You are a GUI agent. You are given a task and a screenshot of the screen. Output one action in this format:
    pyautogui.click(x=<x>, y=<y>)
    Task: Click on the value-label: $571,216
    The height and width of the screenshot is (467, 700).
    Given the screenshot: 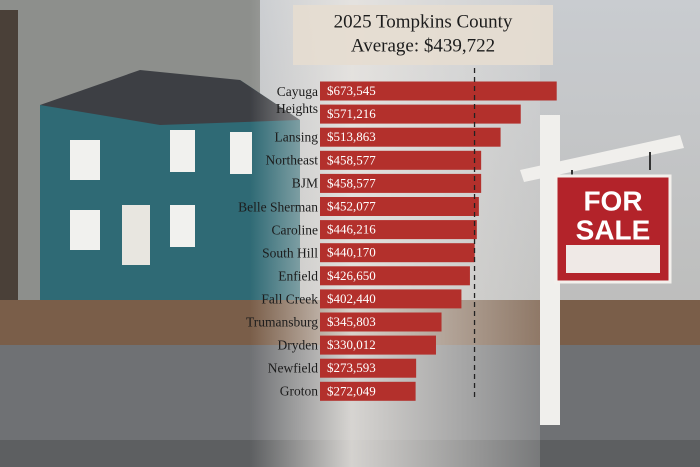 What is the action you would take?
    pyautogui.click(x=351, y=113)
    